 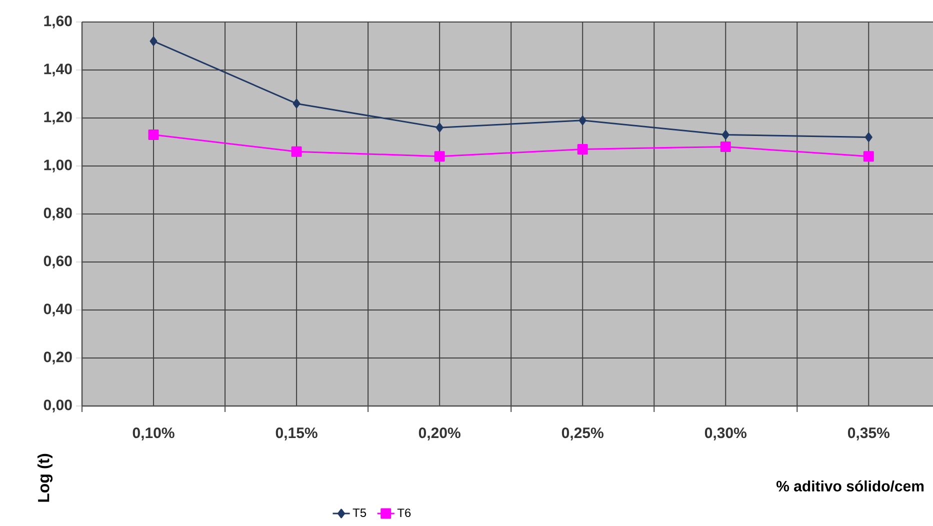 What do you see at coordinates (583, 434) in the screenshot?
I see `x-tick-label: 0,25%` at bounding box center [583, 434].